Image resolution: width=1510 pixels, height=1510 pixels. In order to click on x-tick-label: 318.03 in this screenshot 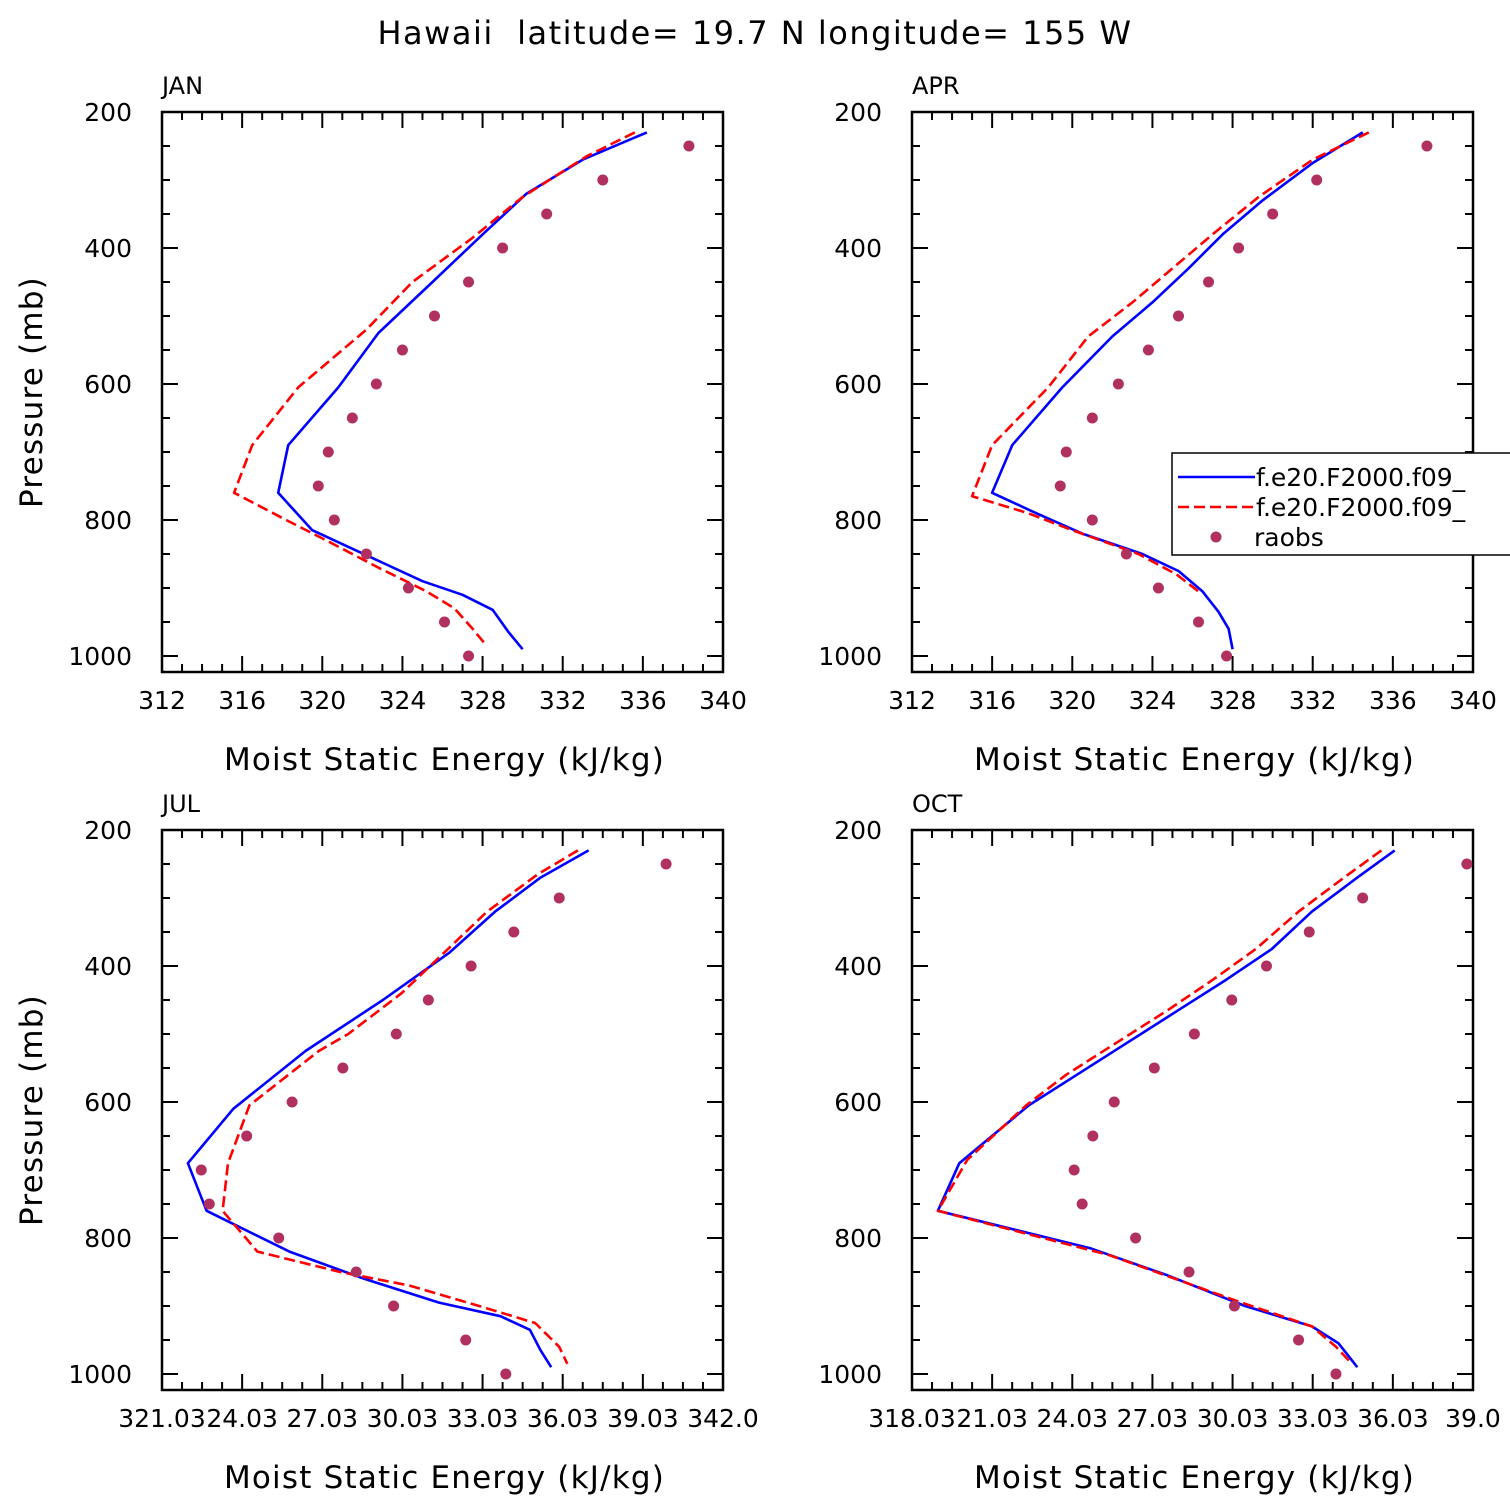, I will do `click(911, 1418)`.